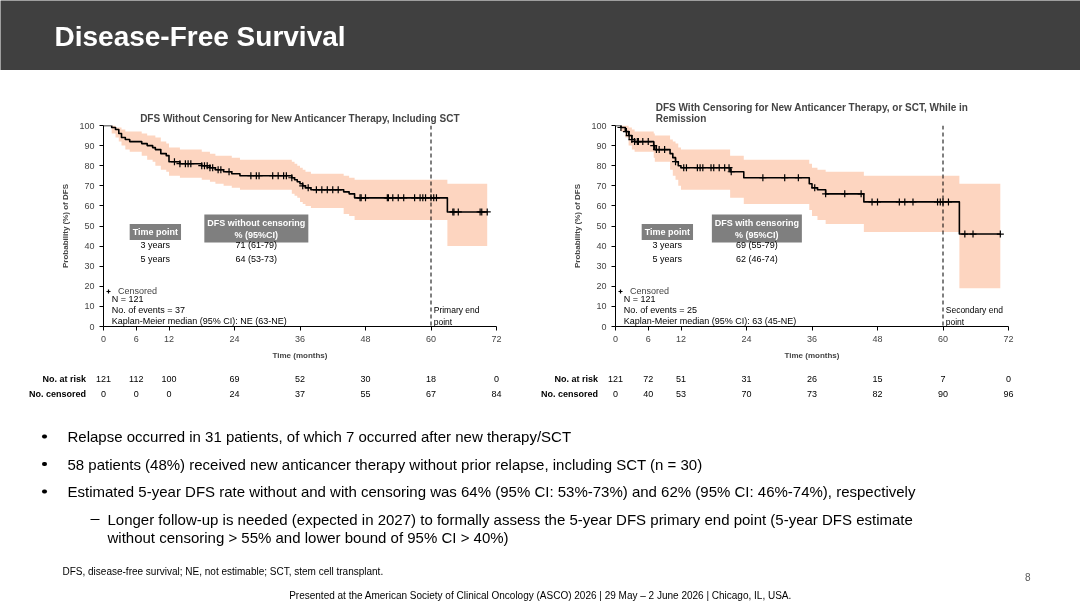 The width and height of the screenshot is (1080, 608). I want to click on text: Estimated 5-year DFS rate without and with censoring was 64% (95% CI: 53%-73%) and 62% (95% CI: 46%-74%), respectively, so click(491, 491).